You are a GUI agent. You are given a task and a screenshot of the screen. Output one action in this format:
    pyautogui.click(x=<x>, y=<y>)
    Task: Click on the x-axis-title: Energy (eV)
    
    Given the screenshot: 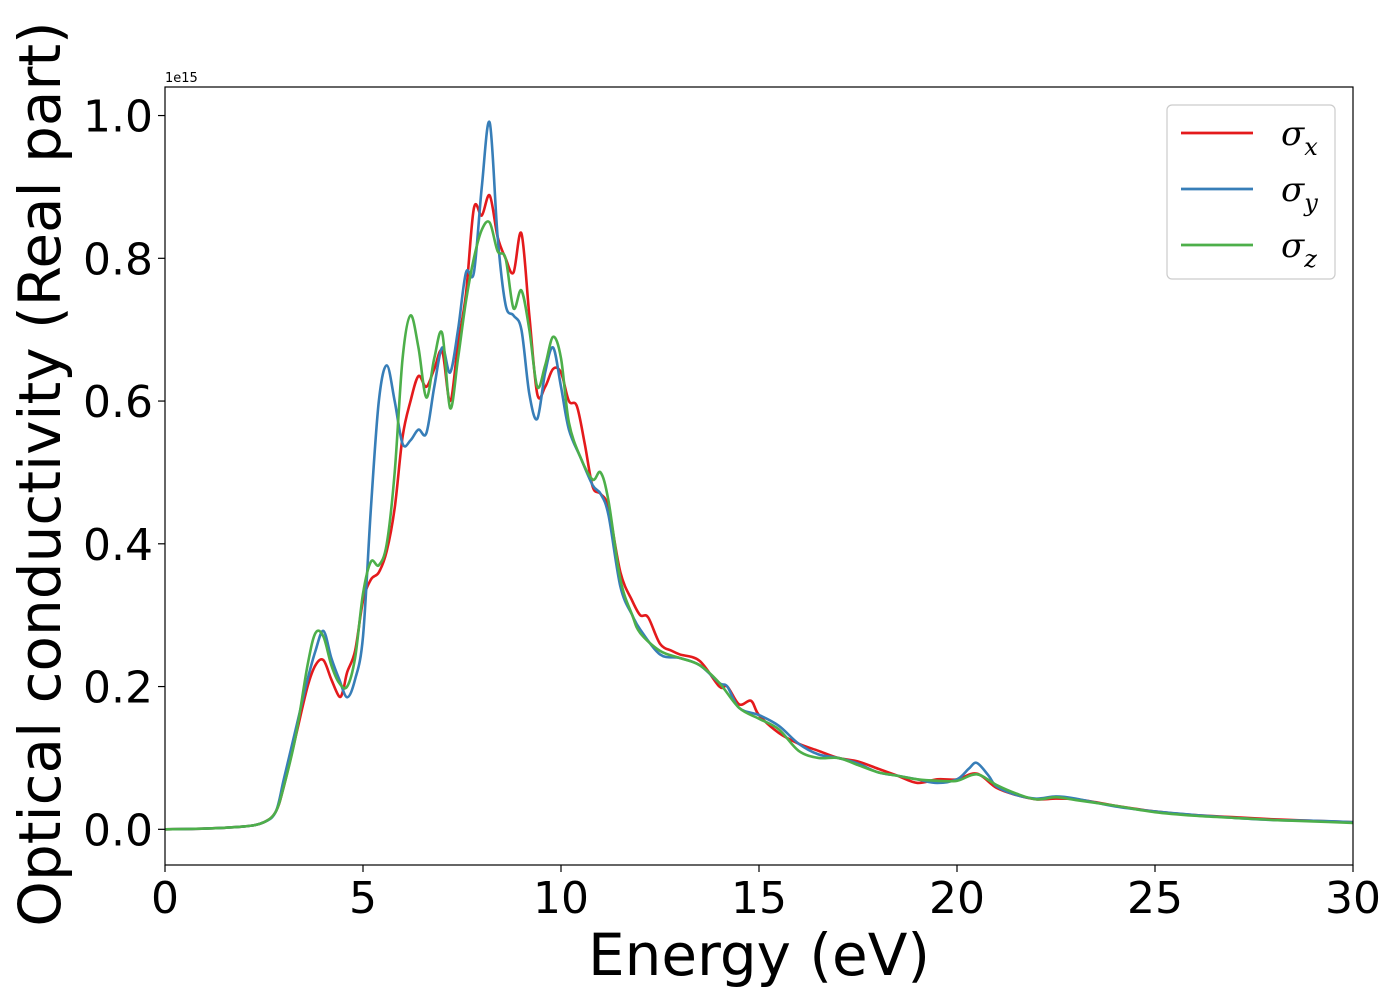 What is the action you would take?
    pyautogui.click(x=759, y=955)
    